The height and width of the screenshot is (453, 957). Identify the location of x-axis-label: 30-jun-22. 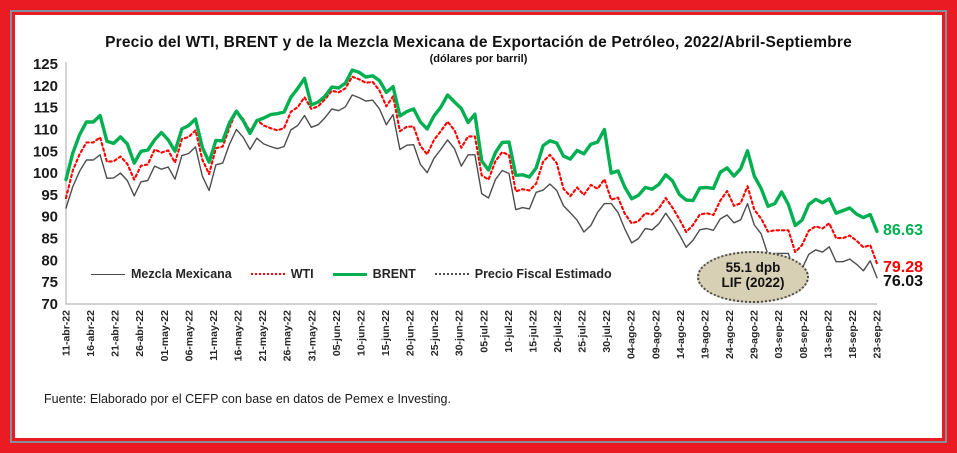
(460, 333).